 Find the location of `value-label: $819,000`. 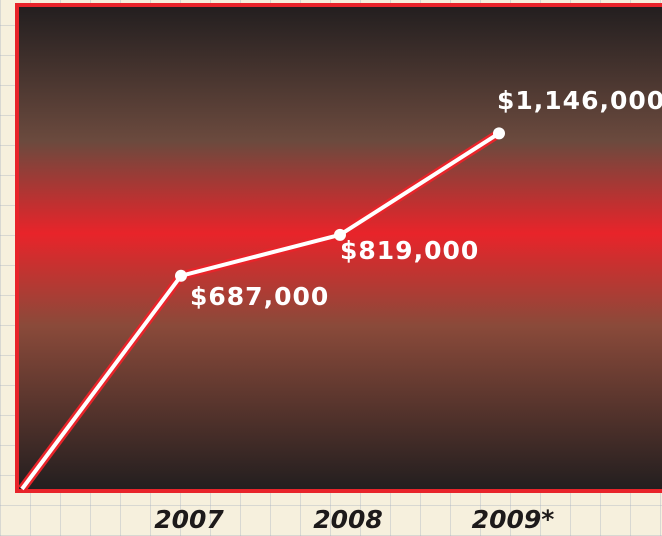

value-label: $819,000 is located at coordinates (409, 250).